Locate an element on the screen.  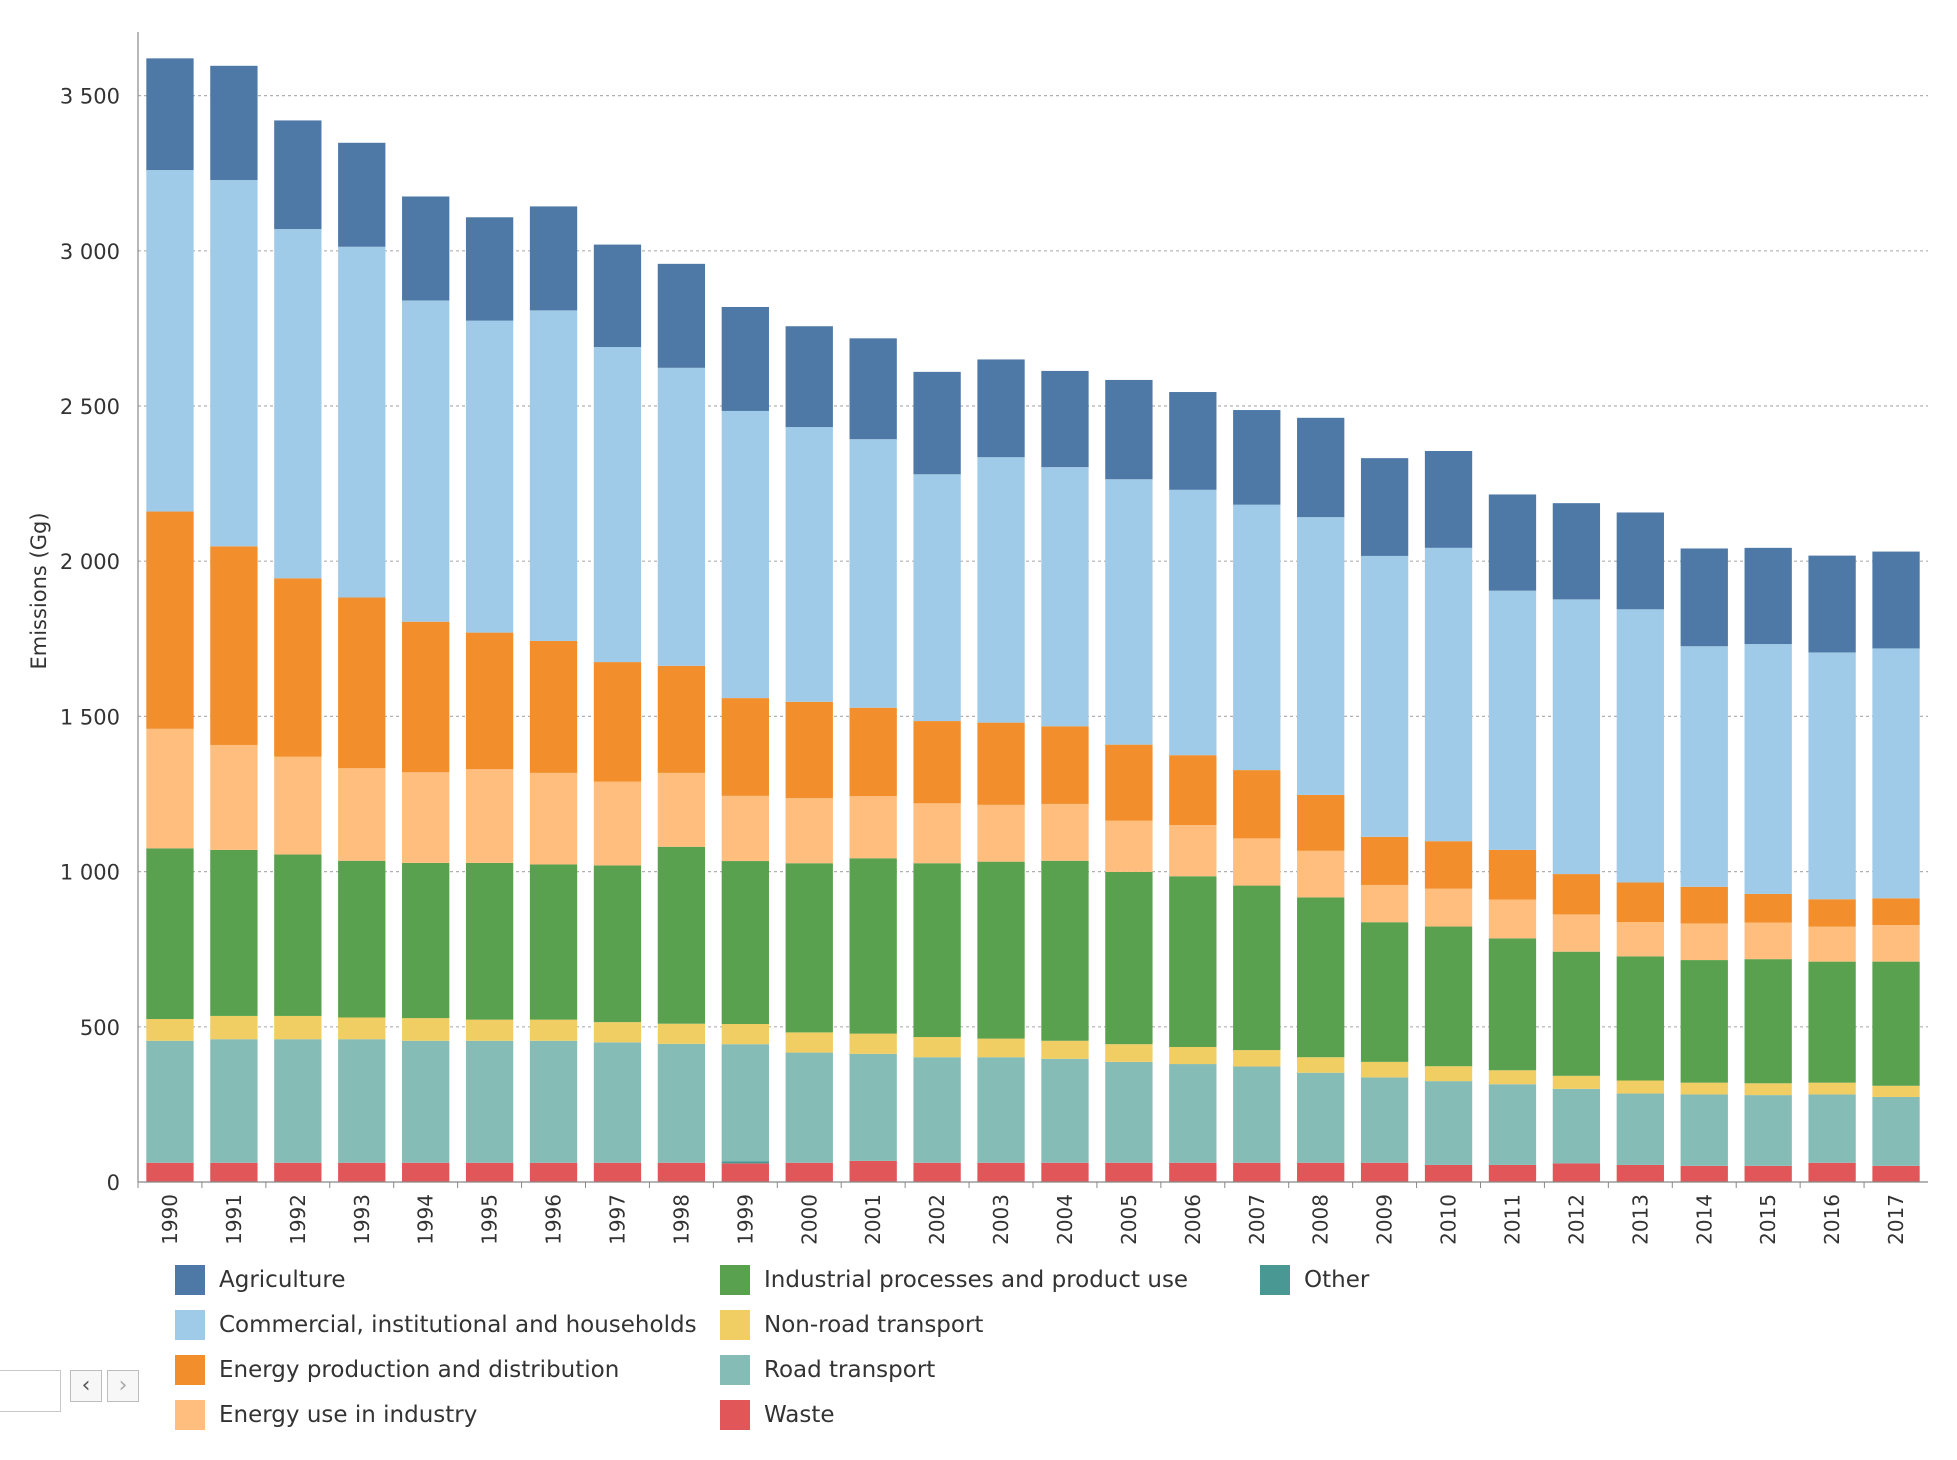
x-tick-label: 2005 is located at coordinates (1129, 1219).